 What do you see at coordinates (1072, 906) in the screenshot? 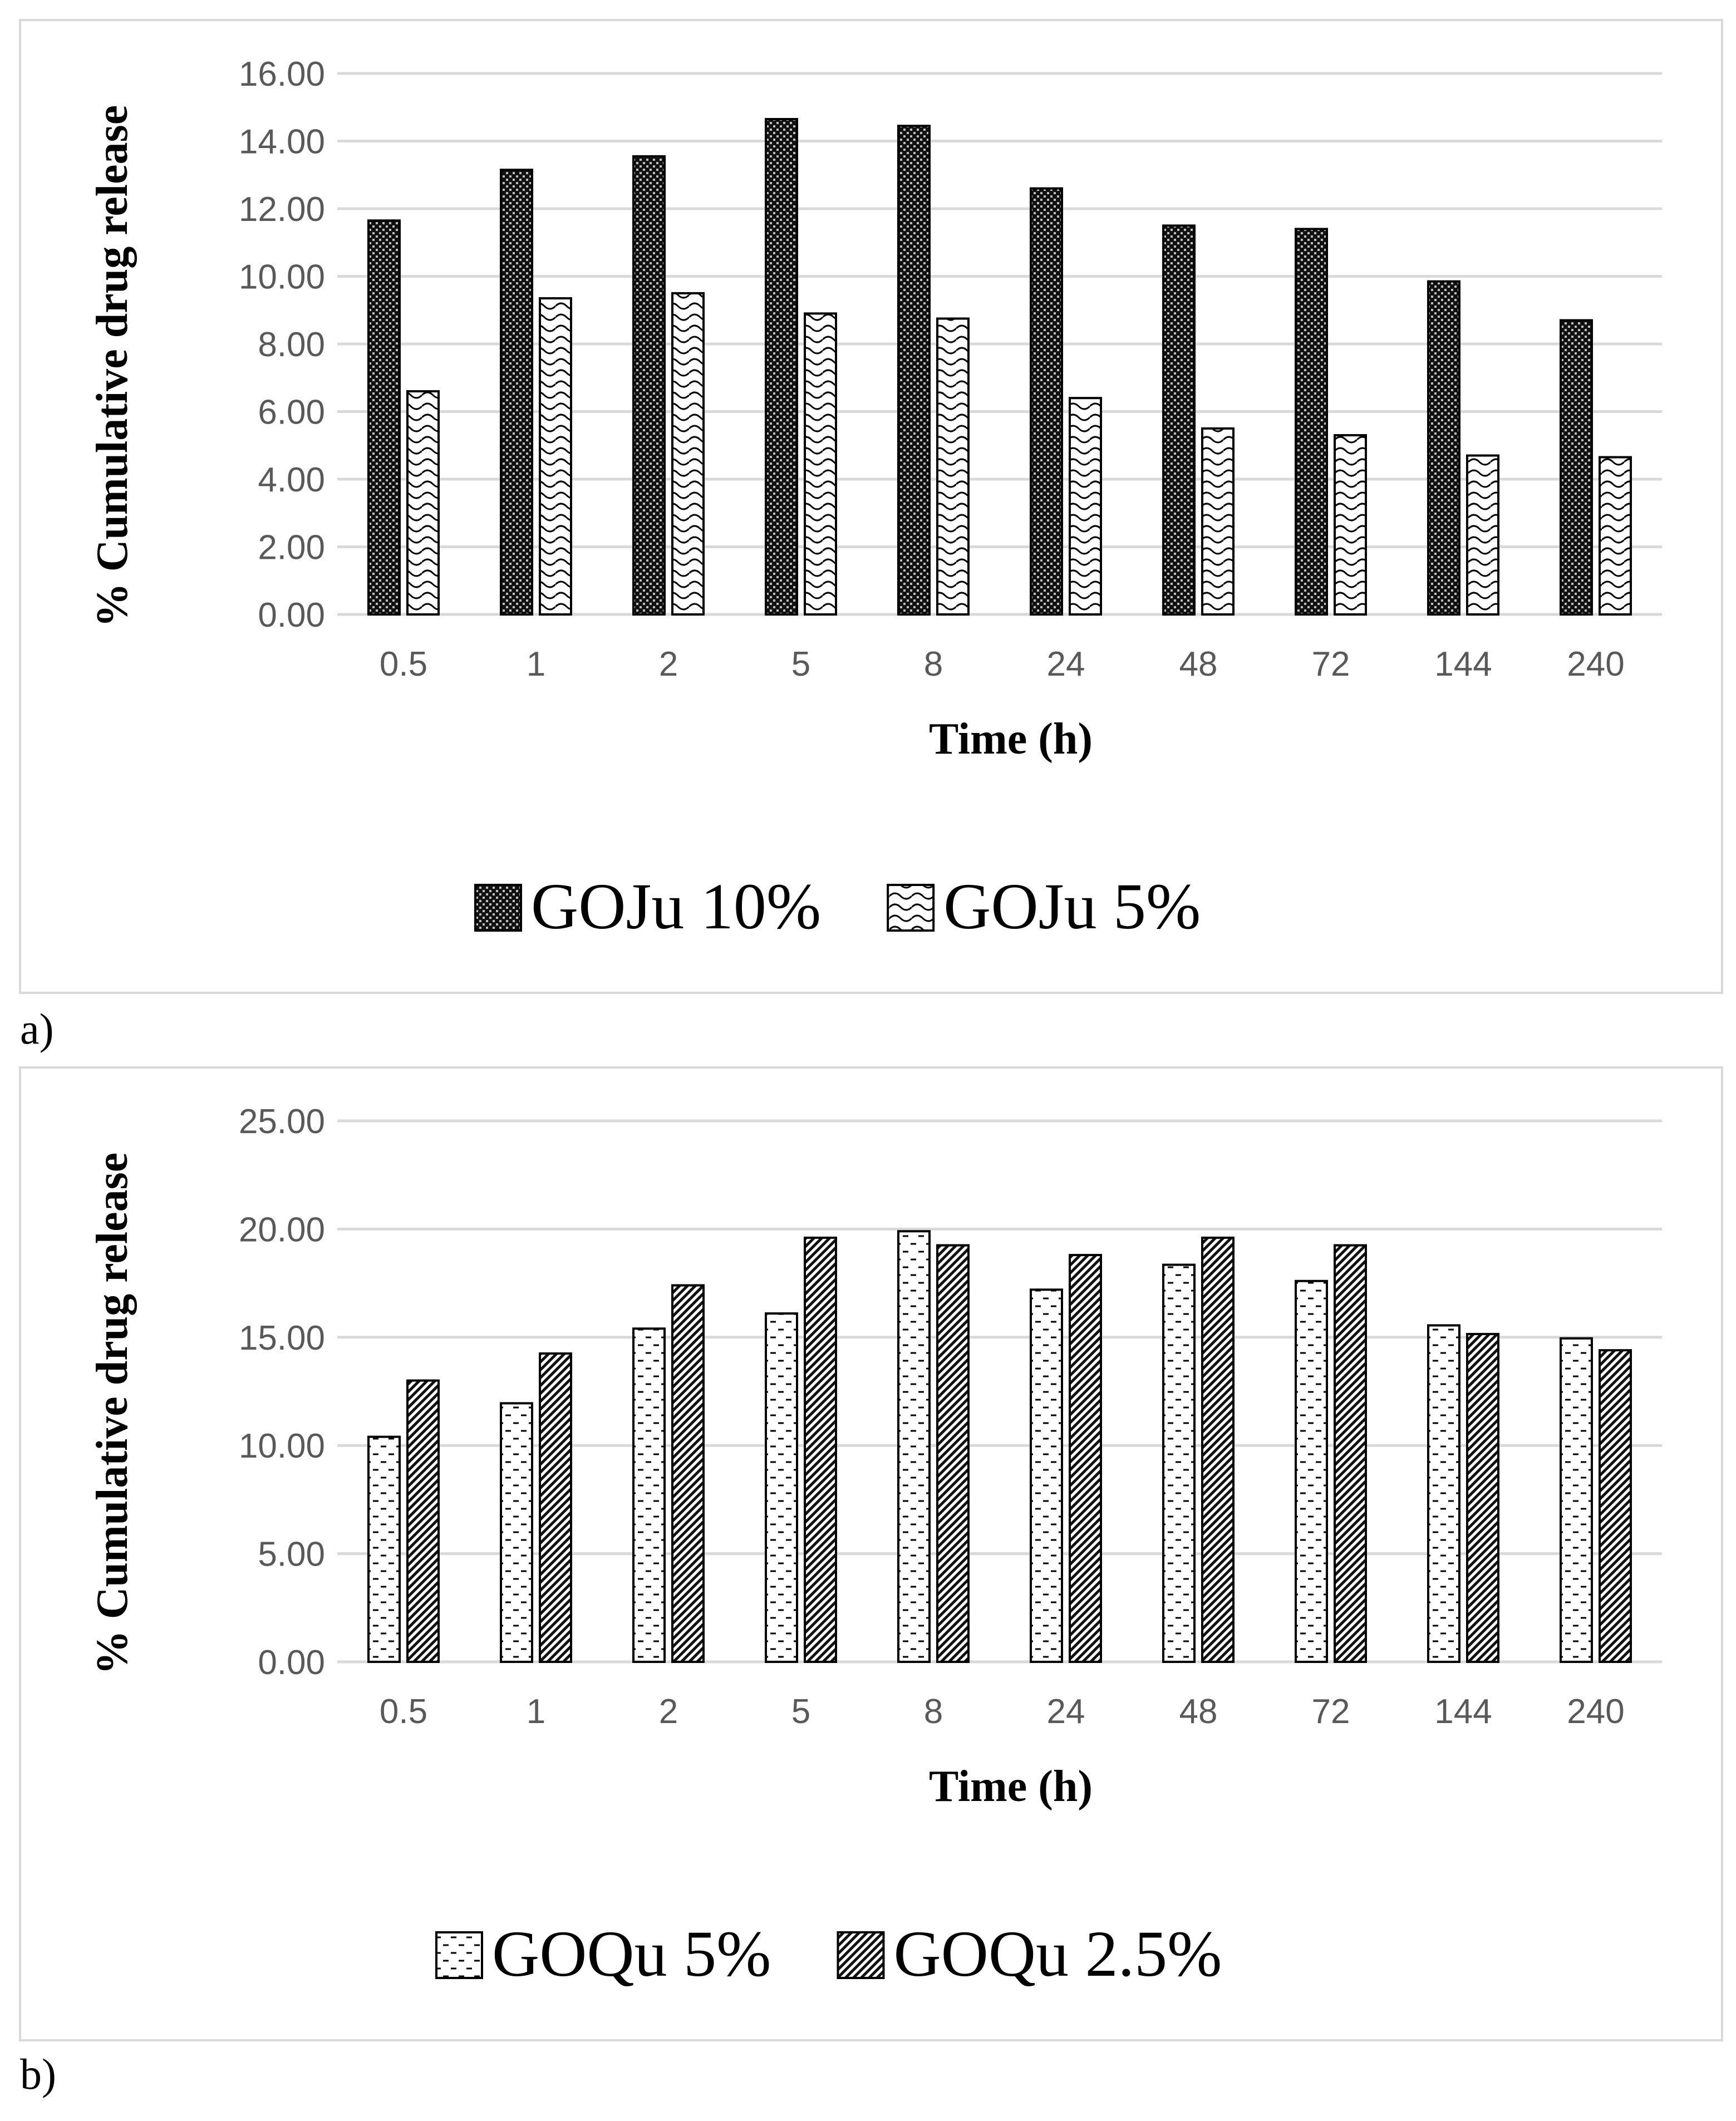
I see `legend-label: GOJu 5%` at bounding box center [1072, 906].